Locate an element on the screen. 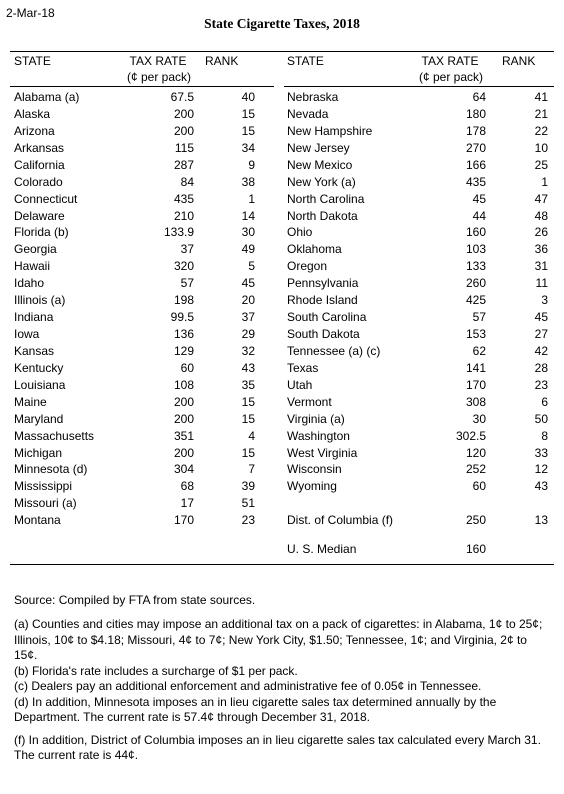 Image resolution: width=564 pixels, height=794 pixels. state-name: Washington is located at coordinates (318, 435).